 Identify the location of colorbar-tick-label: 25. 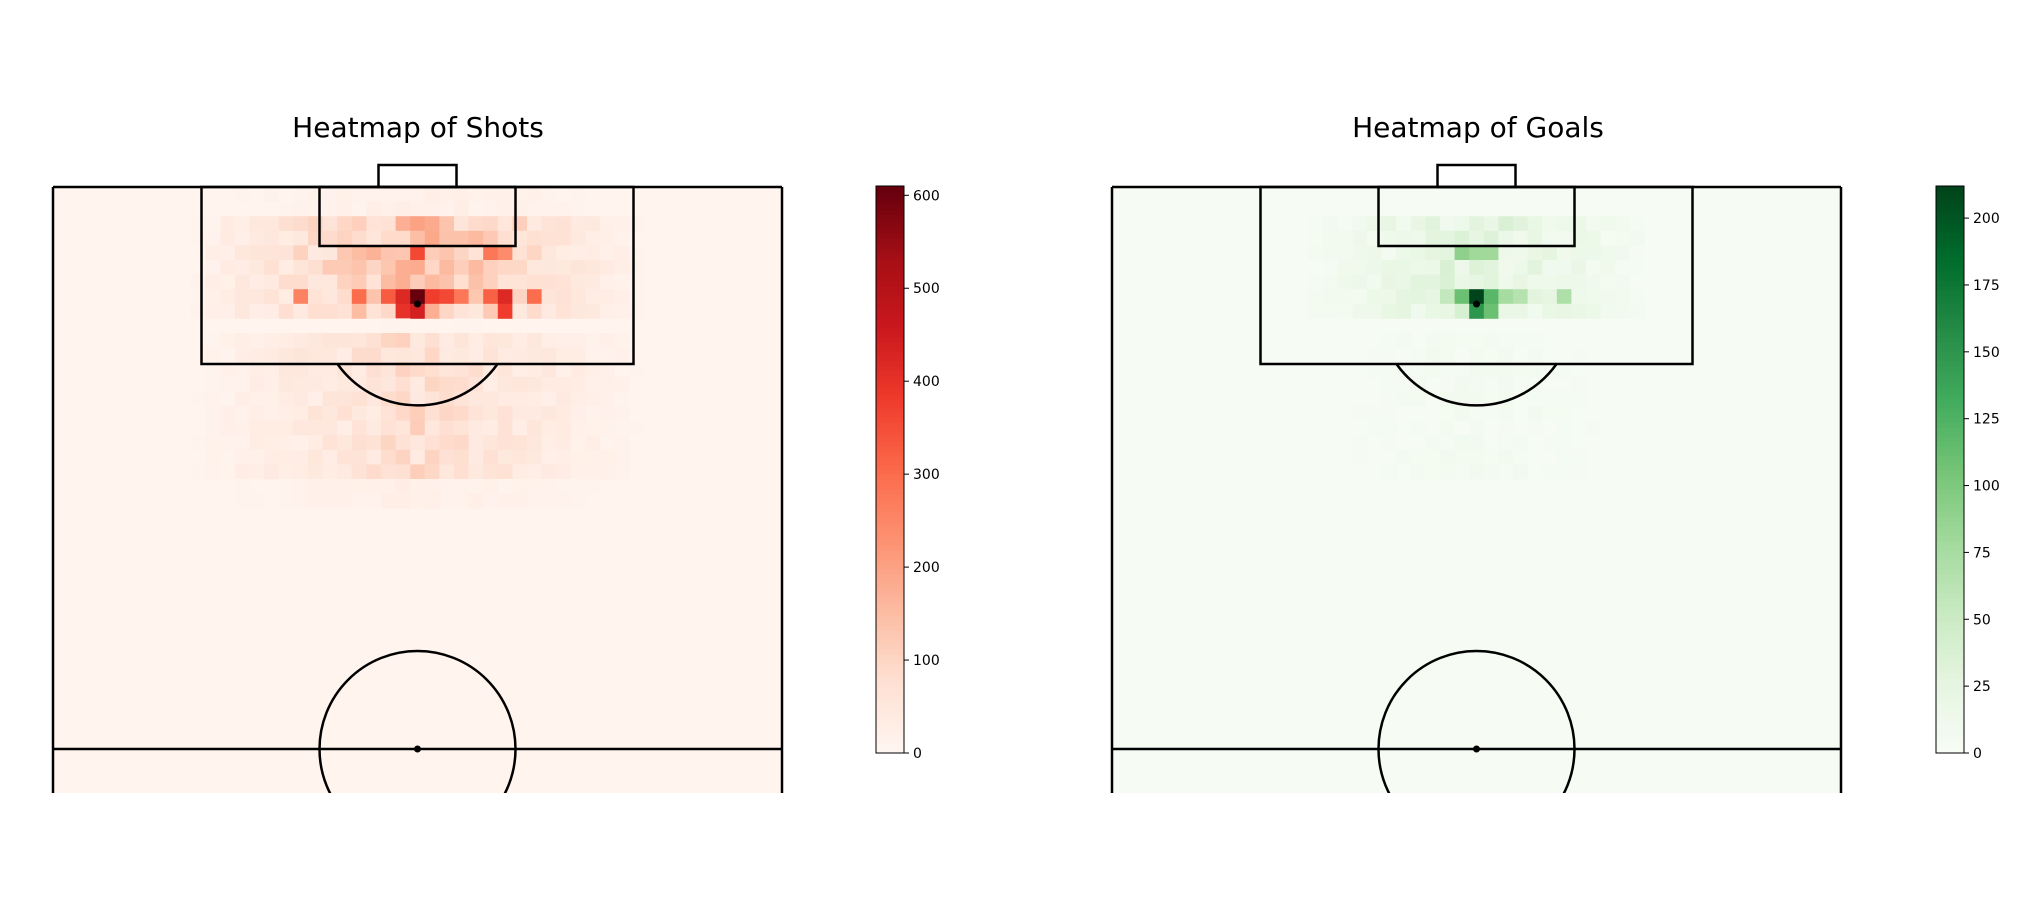
(1982, 687).